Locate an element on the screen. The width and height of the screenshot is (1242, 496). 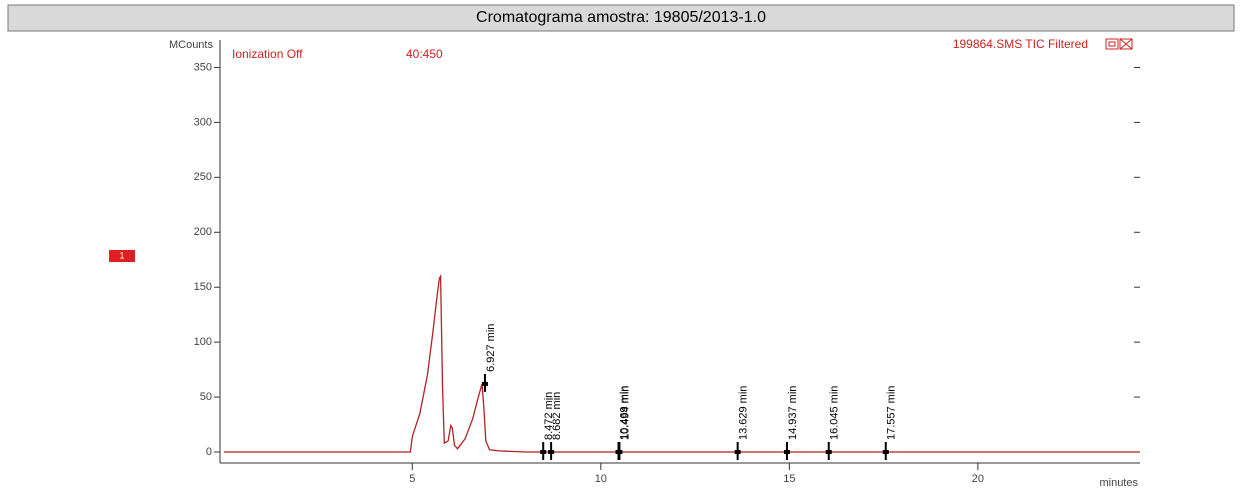
annotation: 40:450 is located at coordinates (424, 54).